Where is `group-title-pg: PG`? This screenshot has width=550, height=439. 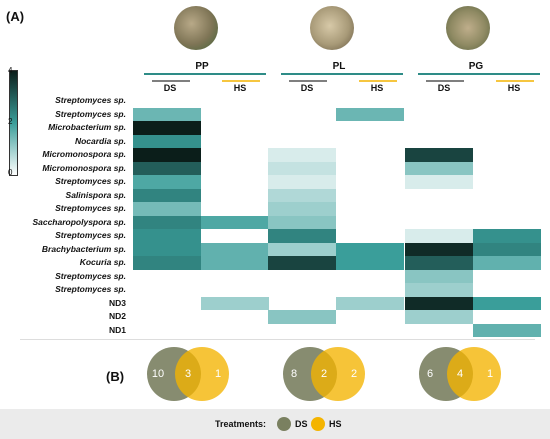
group-title-pg: PG is located at coordinates (476, 66).